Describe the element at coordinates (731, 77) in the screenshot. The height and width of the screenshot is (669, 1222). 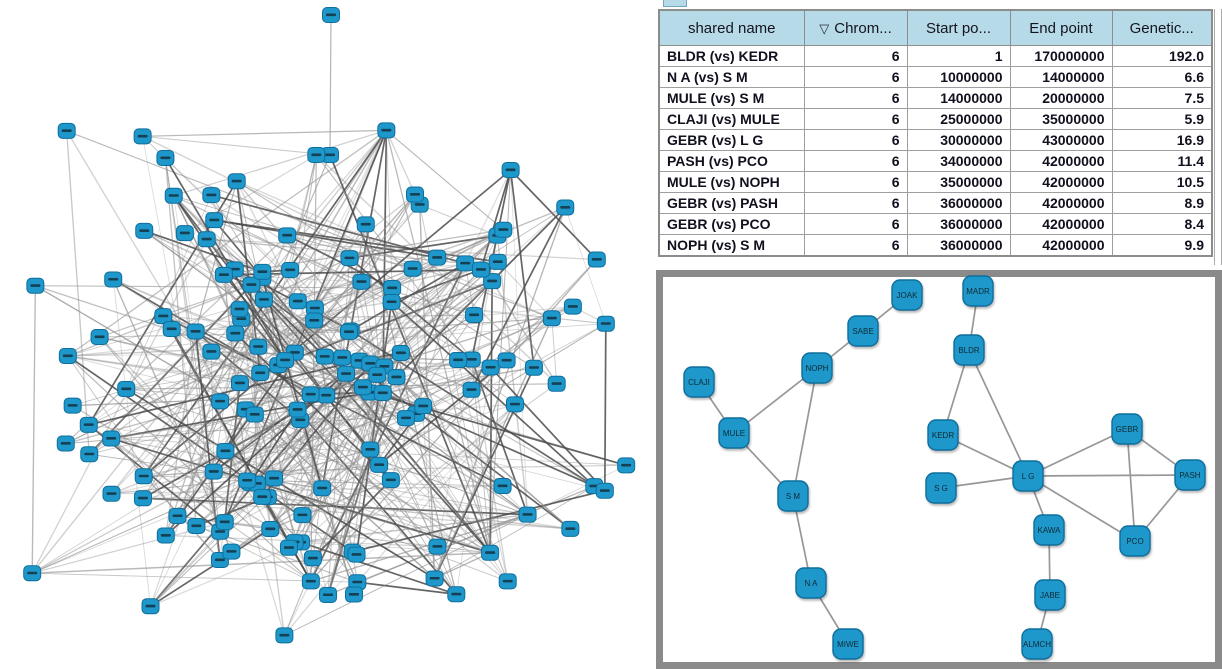
I see `cell-shared-name: N A (vs) S M` at that location.